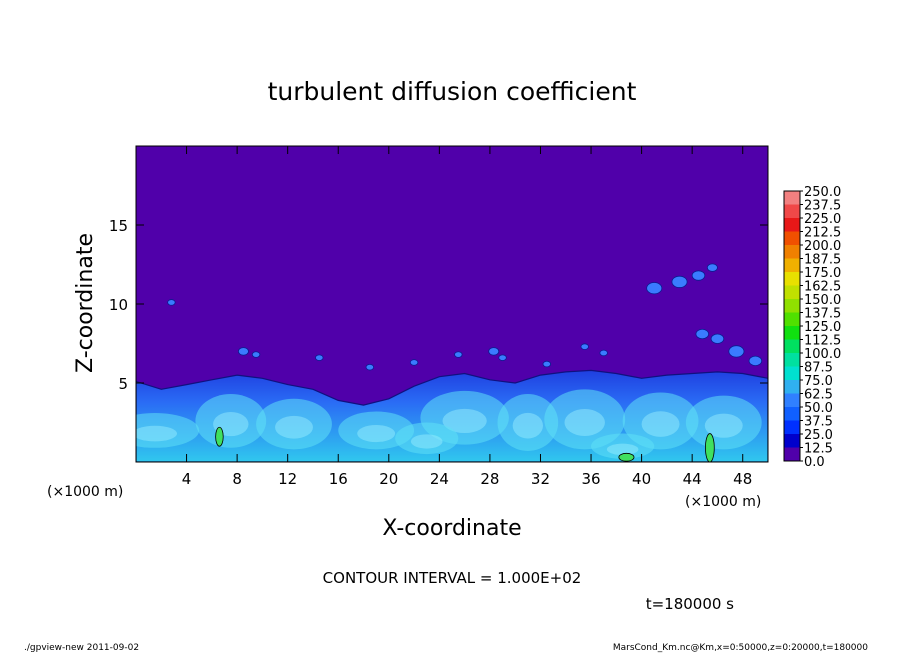  I want to click on colorbar-label: 137.5, so click(822, 314).